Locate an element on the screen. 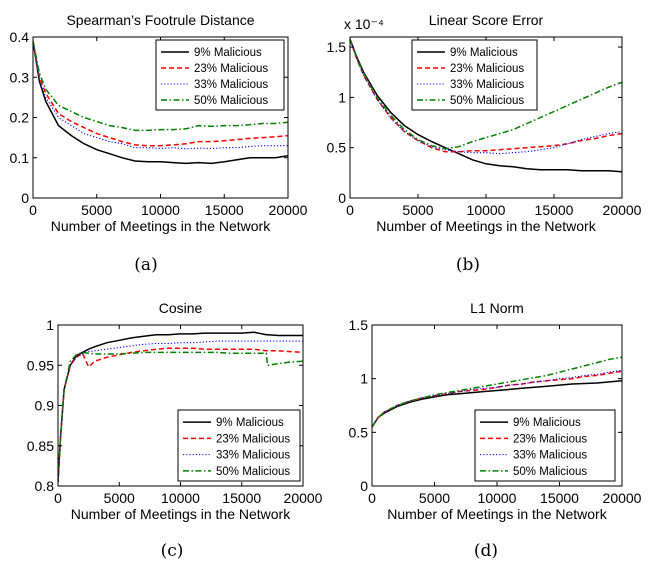 This screenshot has height=574, width=650. chart-title: Spearman’s Footrule Distance is located at coordinates (160, 20).